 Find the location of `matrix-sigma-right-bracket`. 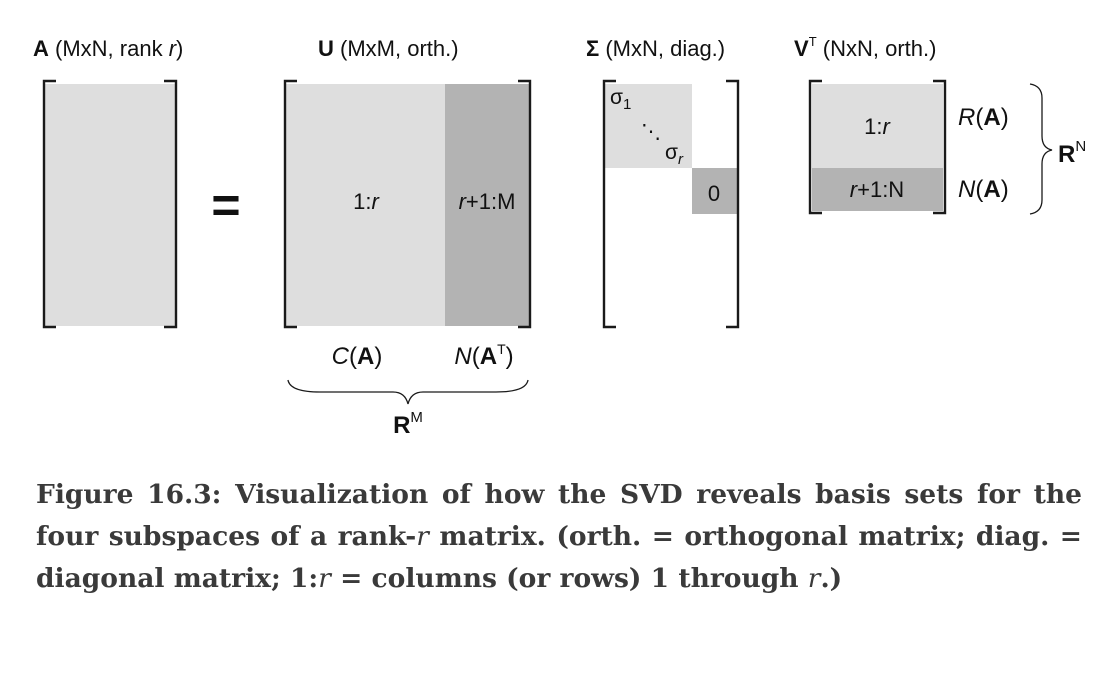

matrix-sigma-right-bracket is located at coordinates (733, 204).